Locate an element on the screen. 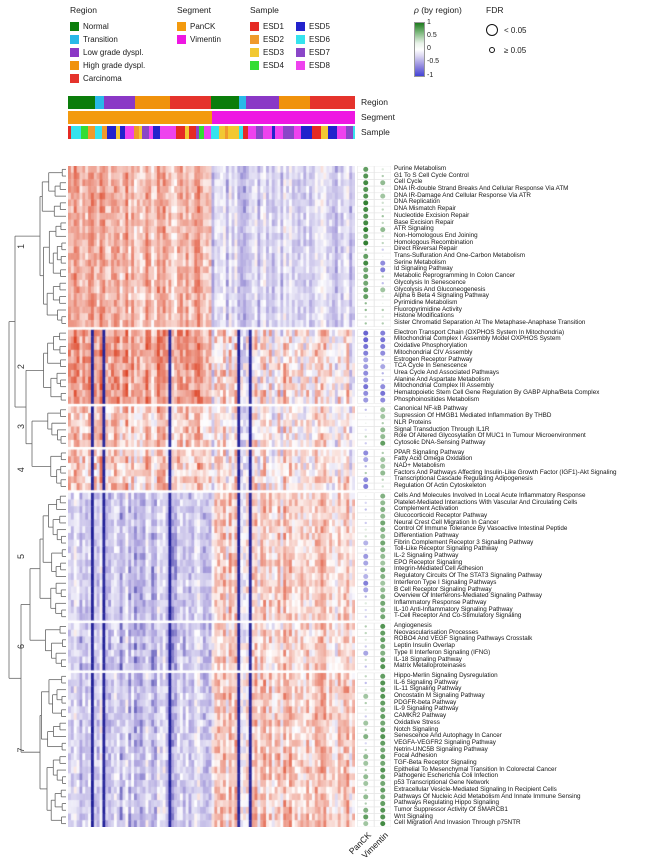  rho-legend-title: ρ (by region) is located at coordinates (444, 10).